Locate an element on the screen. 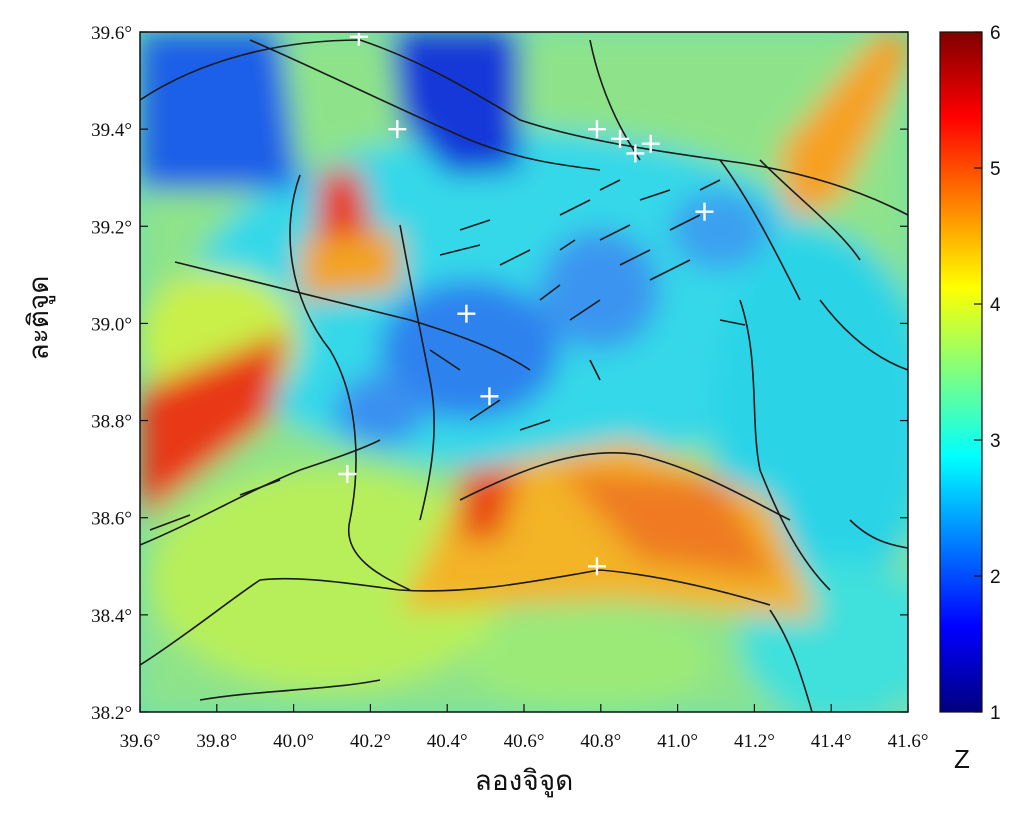  x-axis-title: ลองจิจูด is located at coordinates (524, 781).